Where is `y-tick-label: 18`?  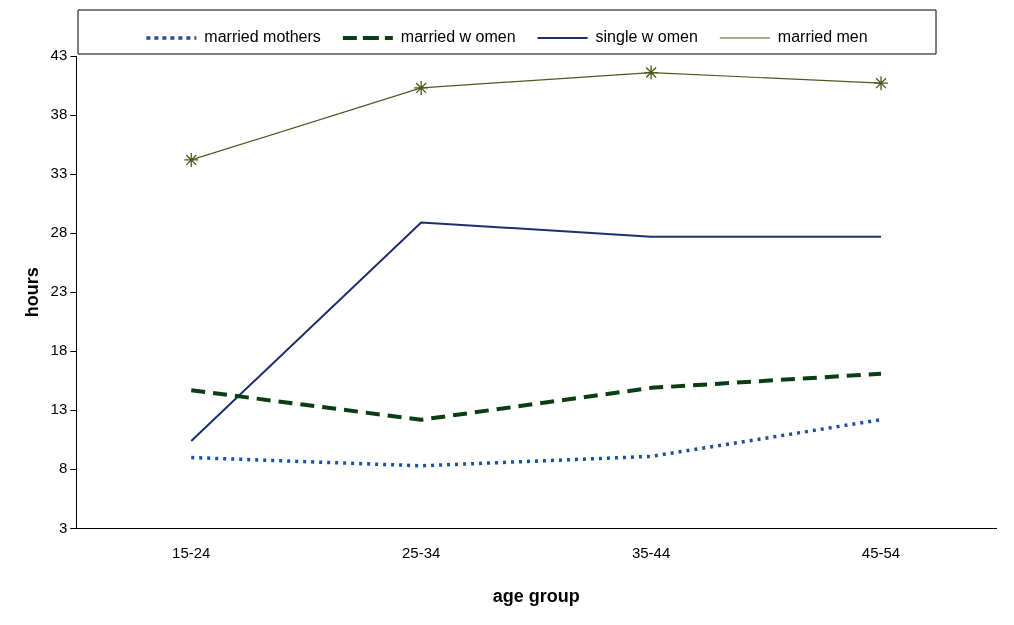 y-tick-label: 18 is located at coordinates (59, 350).